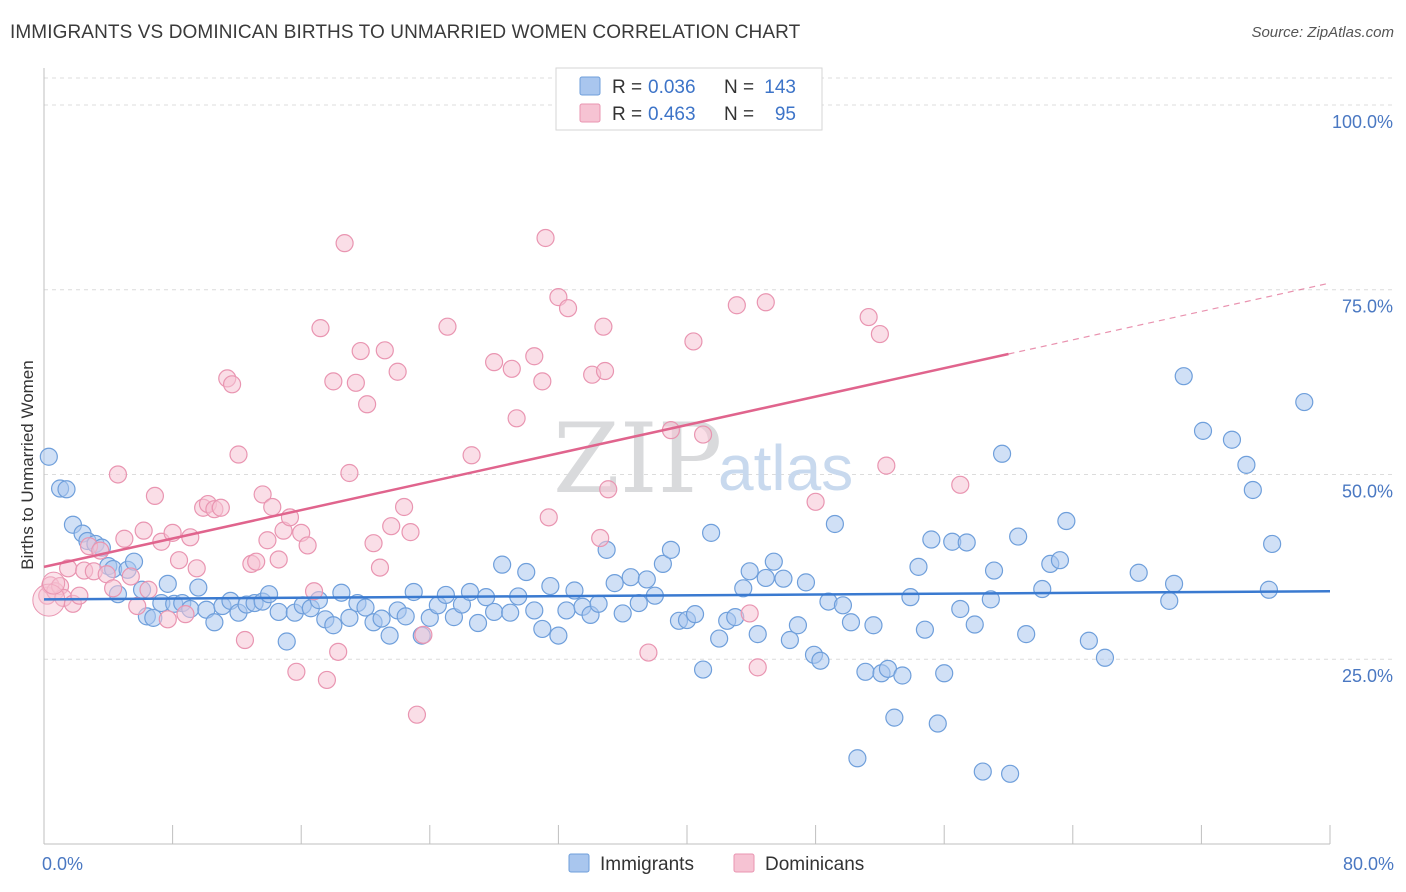 This screenshot has width=1406, height=892. I want to click on legend-swatch-immigrants, so click(590, 86).